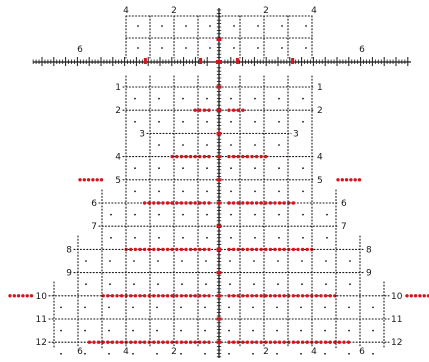 This screenshot has height=362, width=429. Describe the element at coordinates (344, 204) in the screenshot. I see `row-label-right: 6` at that location.